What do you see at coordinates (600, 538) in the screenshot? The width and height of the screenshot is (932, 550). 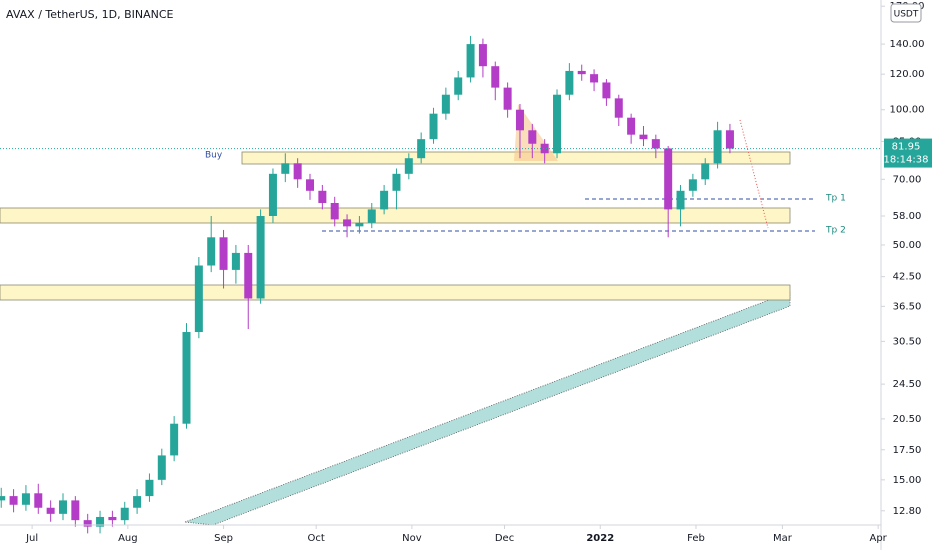 I see `x-tick-label: 2022` at bounding box center [600, 538].